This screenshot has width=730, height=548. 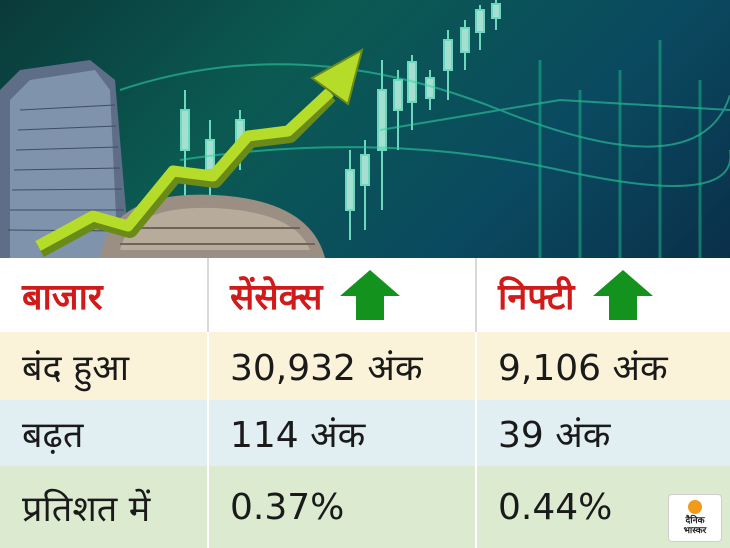 I want to click on sensex-percent-value: 0.37%, so click(x=287, y=507).